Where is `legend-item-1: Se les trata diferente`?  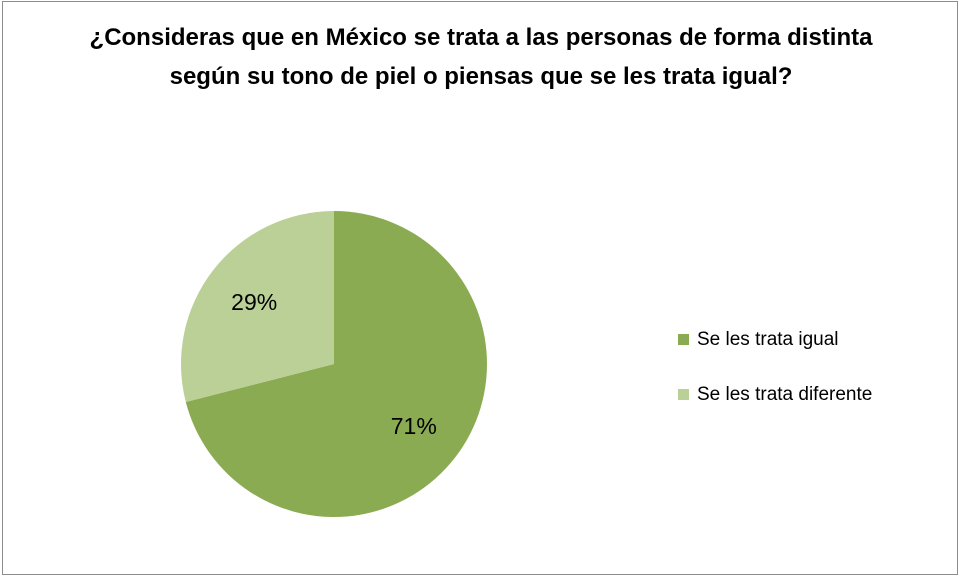 legend-item-1: Se les trata diferente is located at coordinates (775, 394).